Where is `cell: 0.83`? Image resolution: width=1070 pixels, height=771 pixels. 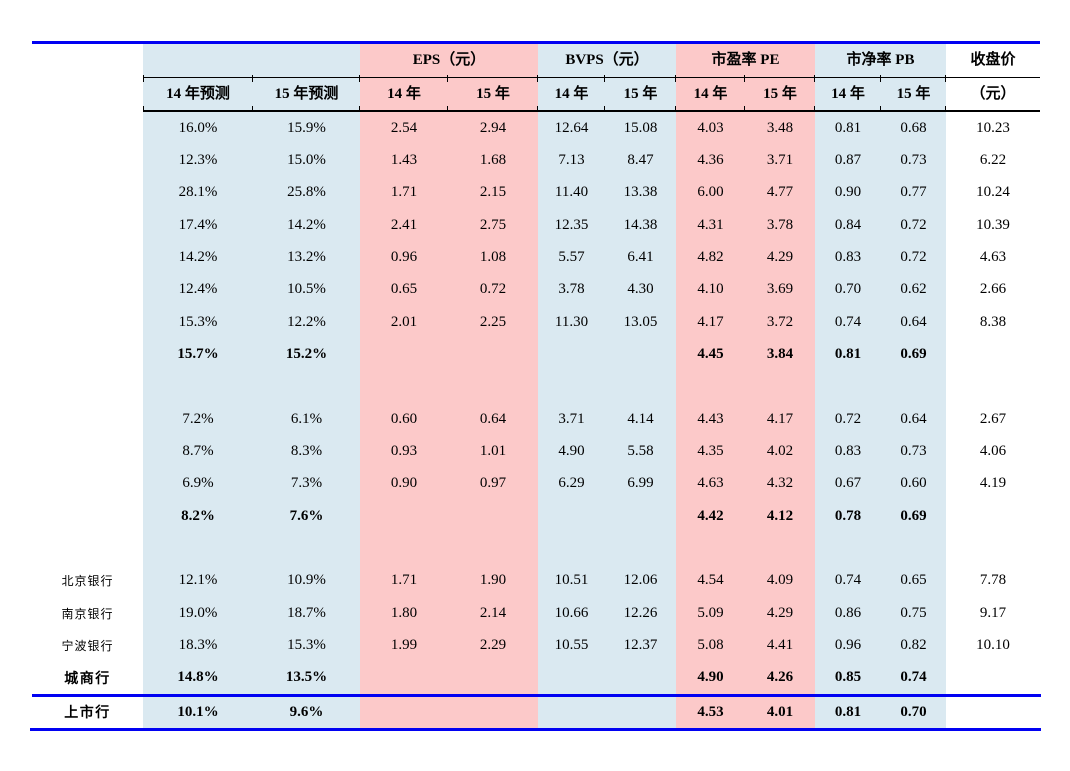 cell: 0.83 is located at coordinates (848, 451).